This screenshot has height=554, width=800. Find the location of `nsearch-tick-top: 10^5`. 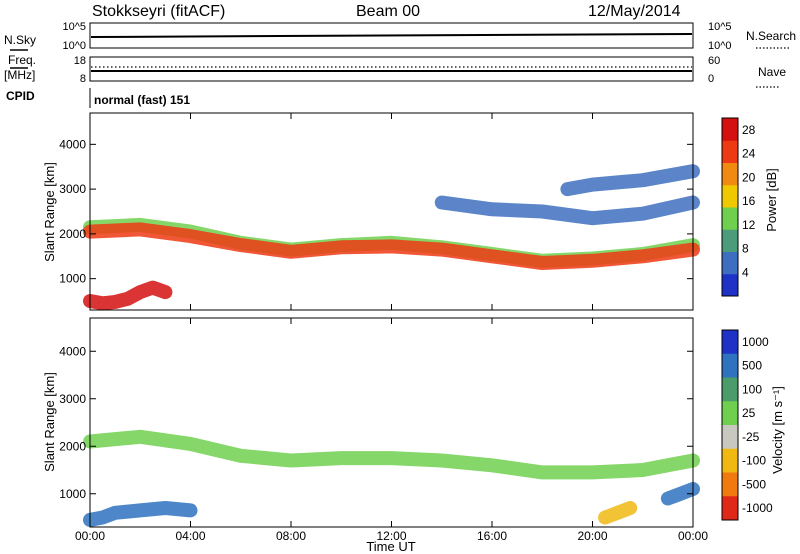

nsearch-tick-top: 10^5 is located at coordinates (720, 27).